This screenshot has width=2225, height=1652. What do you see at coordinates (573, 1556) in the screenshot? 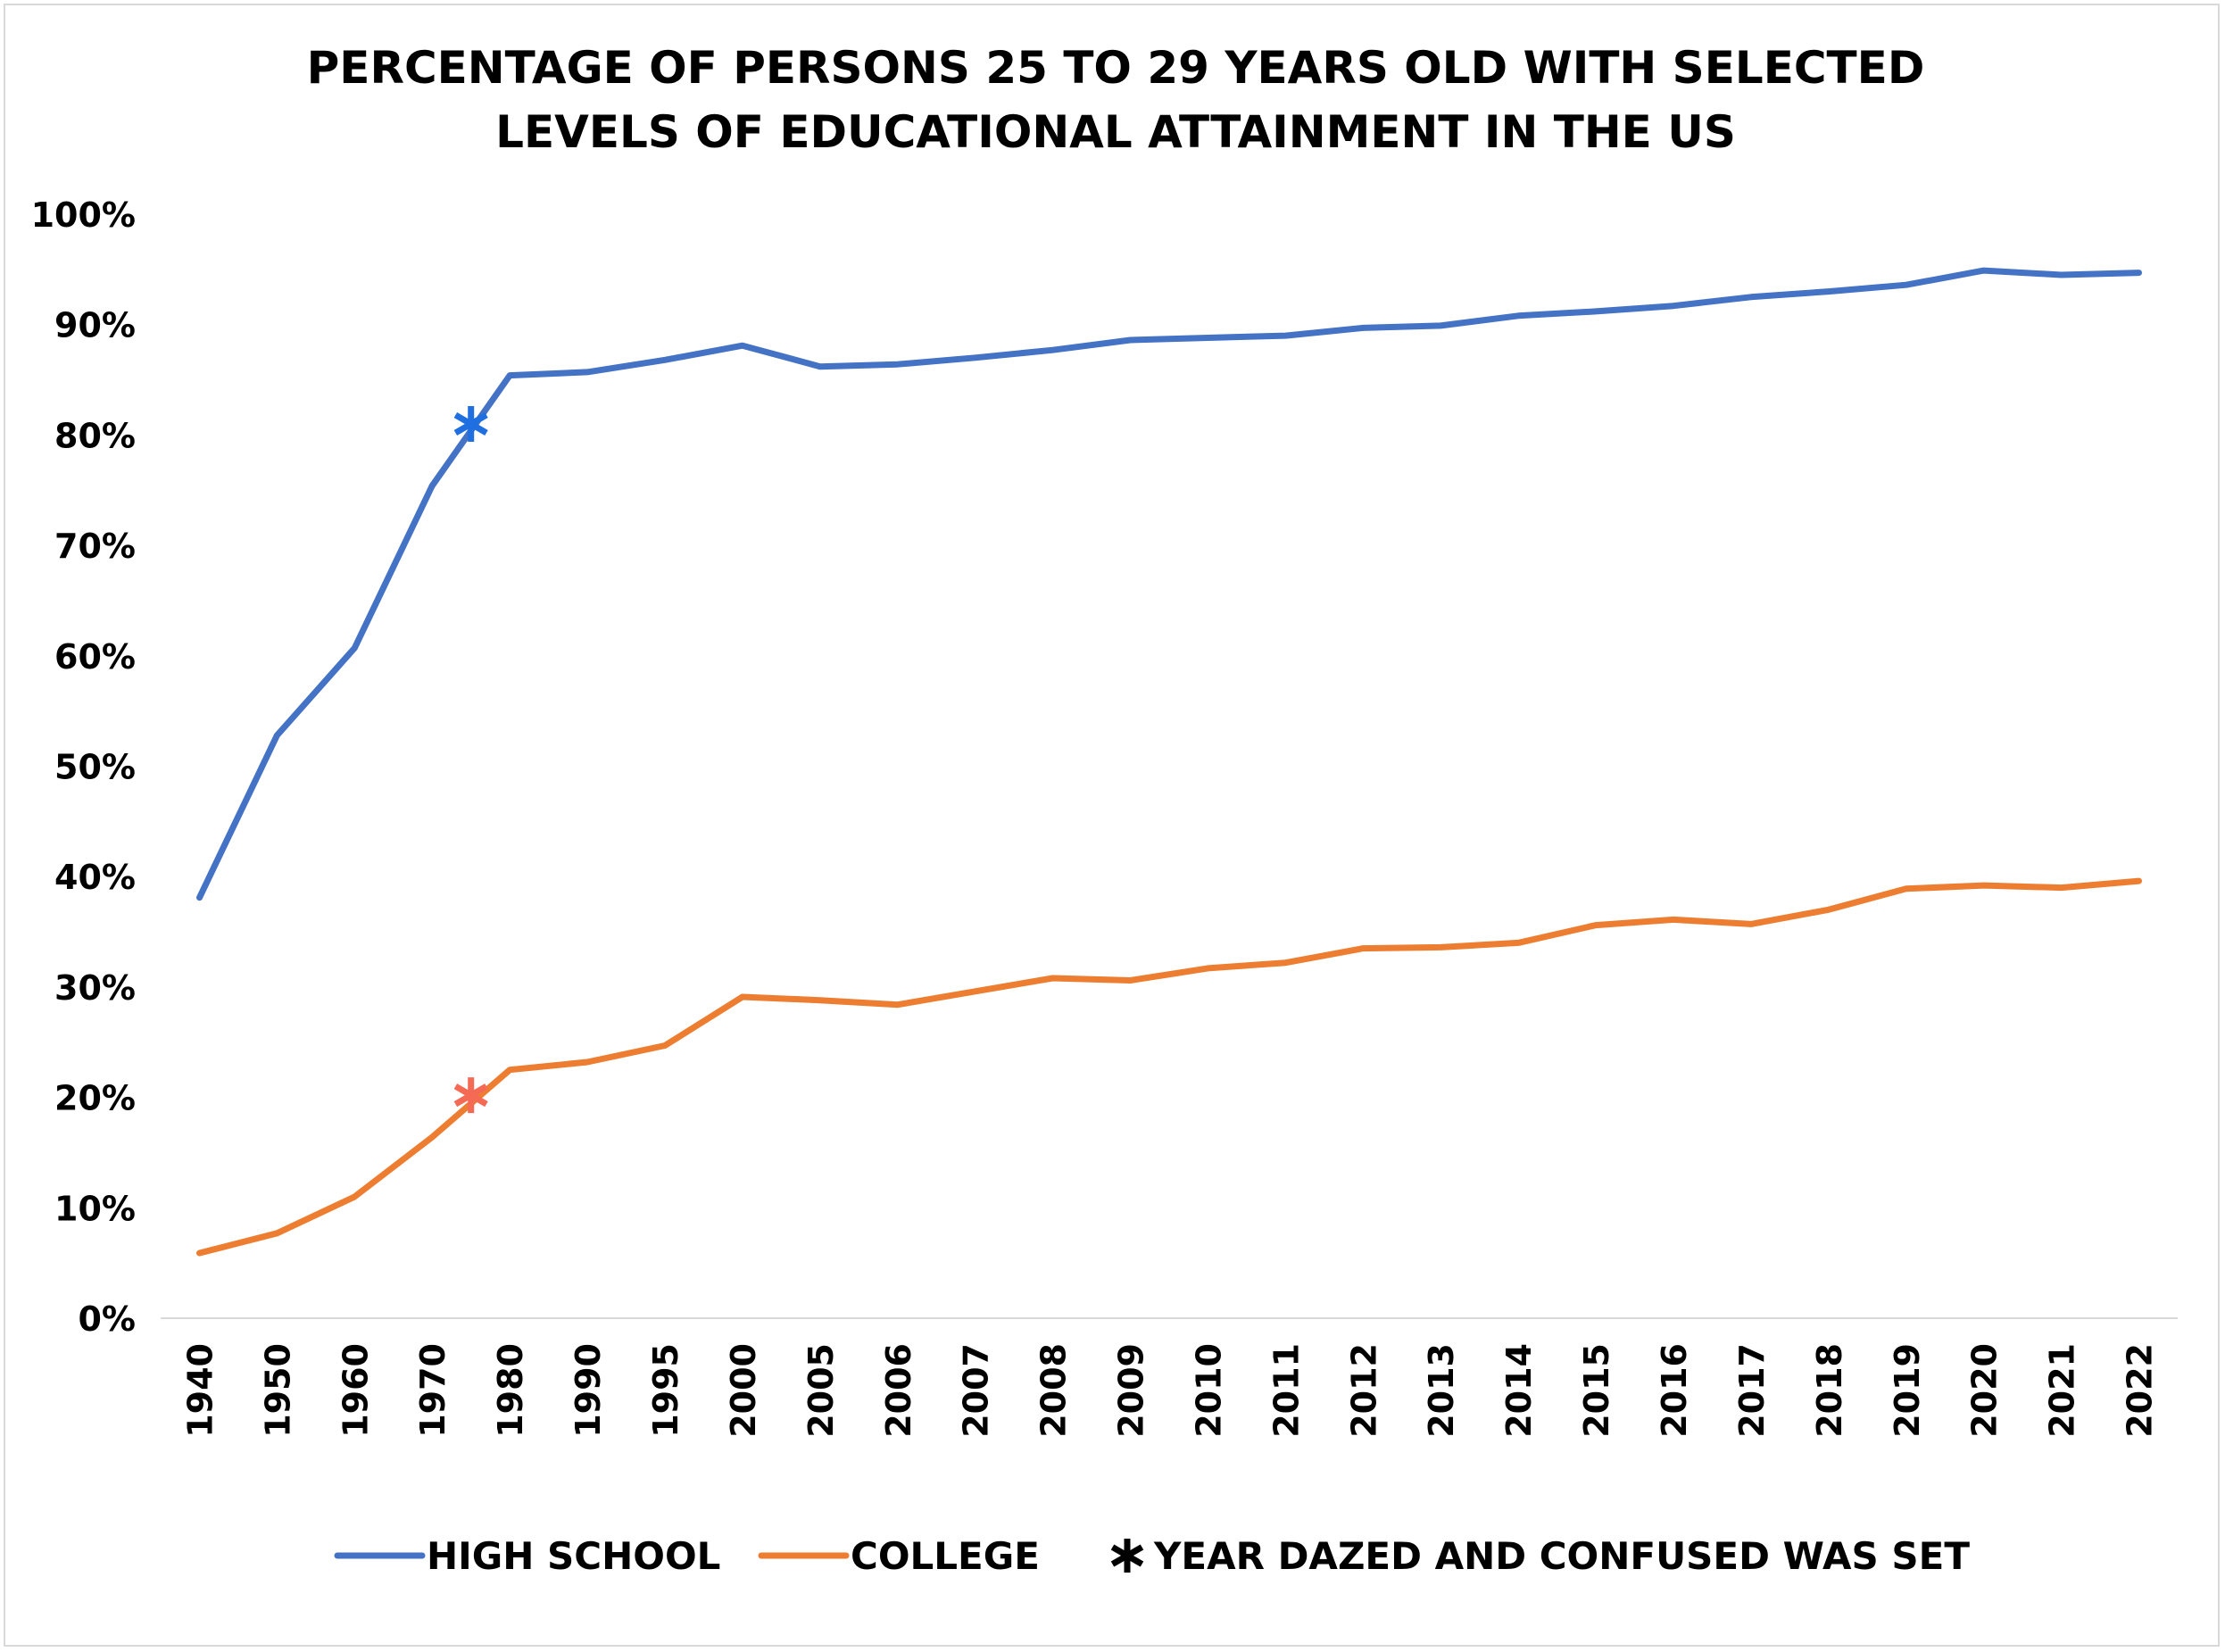
I see `legend-label: HIGH SCHOOL` at bounding box center [573, 1556].